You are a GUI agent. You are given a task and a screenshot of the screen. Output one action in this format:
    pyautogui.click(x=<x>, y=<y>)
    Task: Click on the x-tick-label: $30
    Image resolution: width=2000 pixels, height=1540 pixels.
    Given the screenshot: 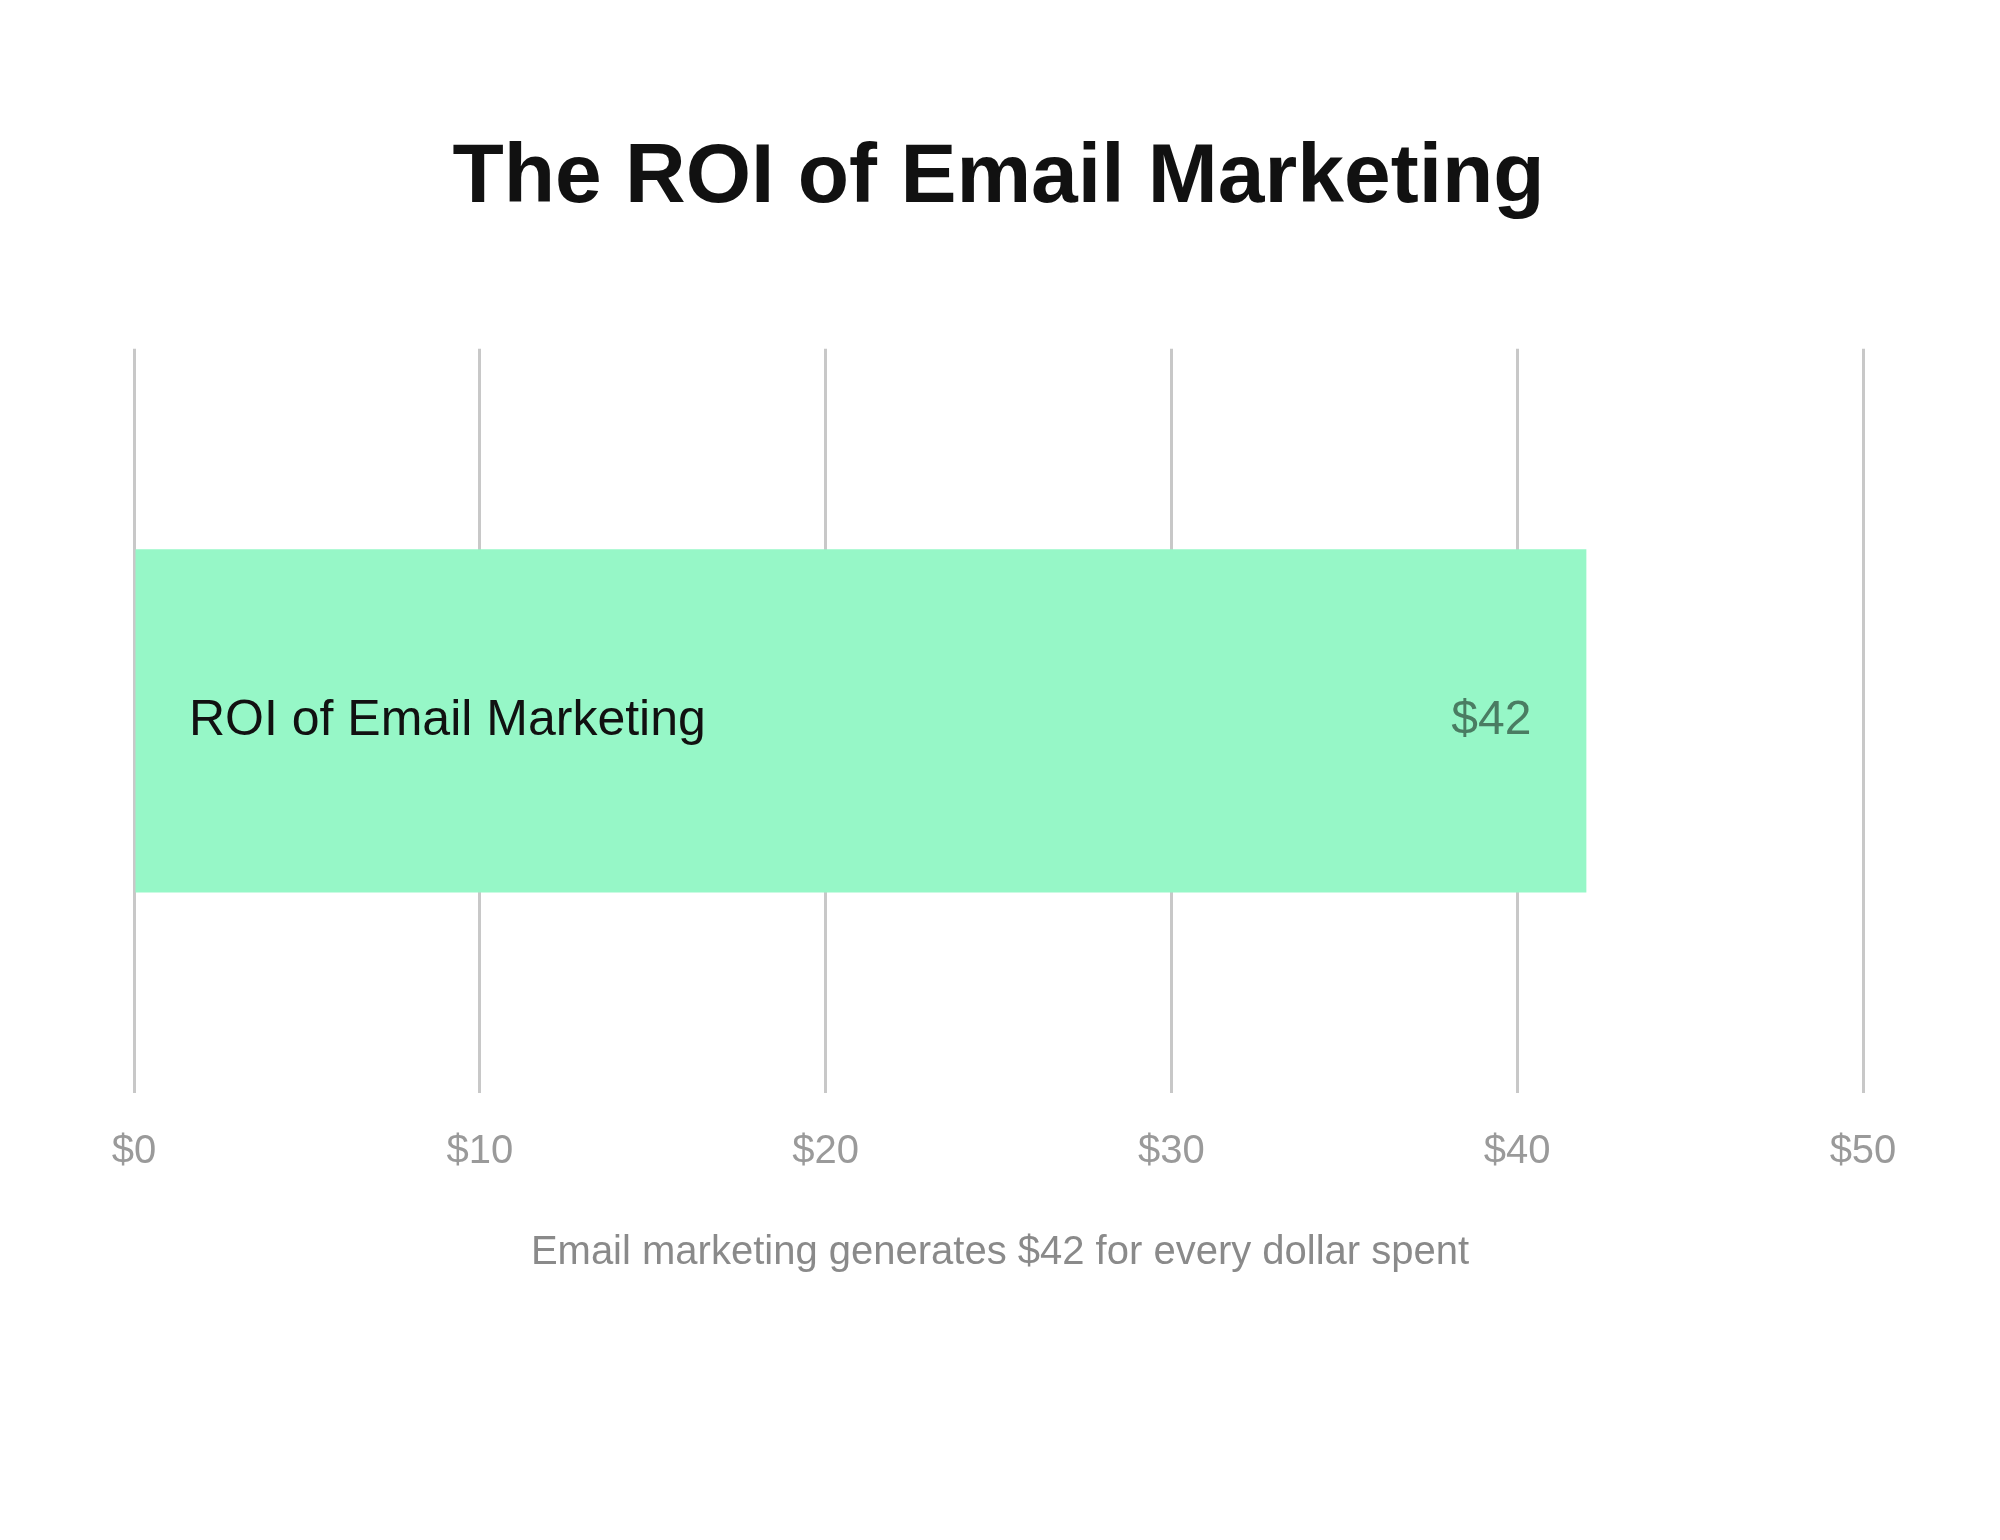 What is the action you would take?
    pyautogui.click(x=1171, y=1149)
    